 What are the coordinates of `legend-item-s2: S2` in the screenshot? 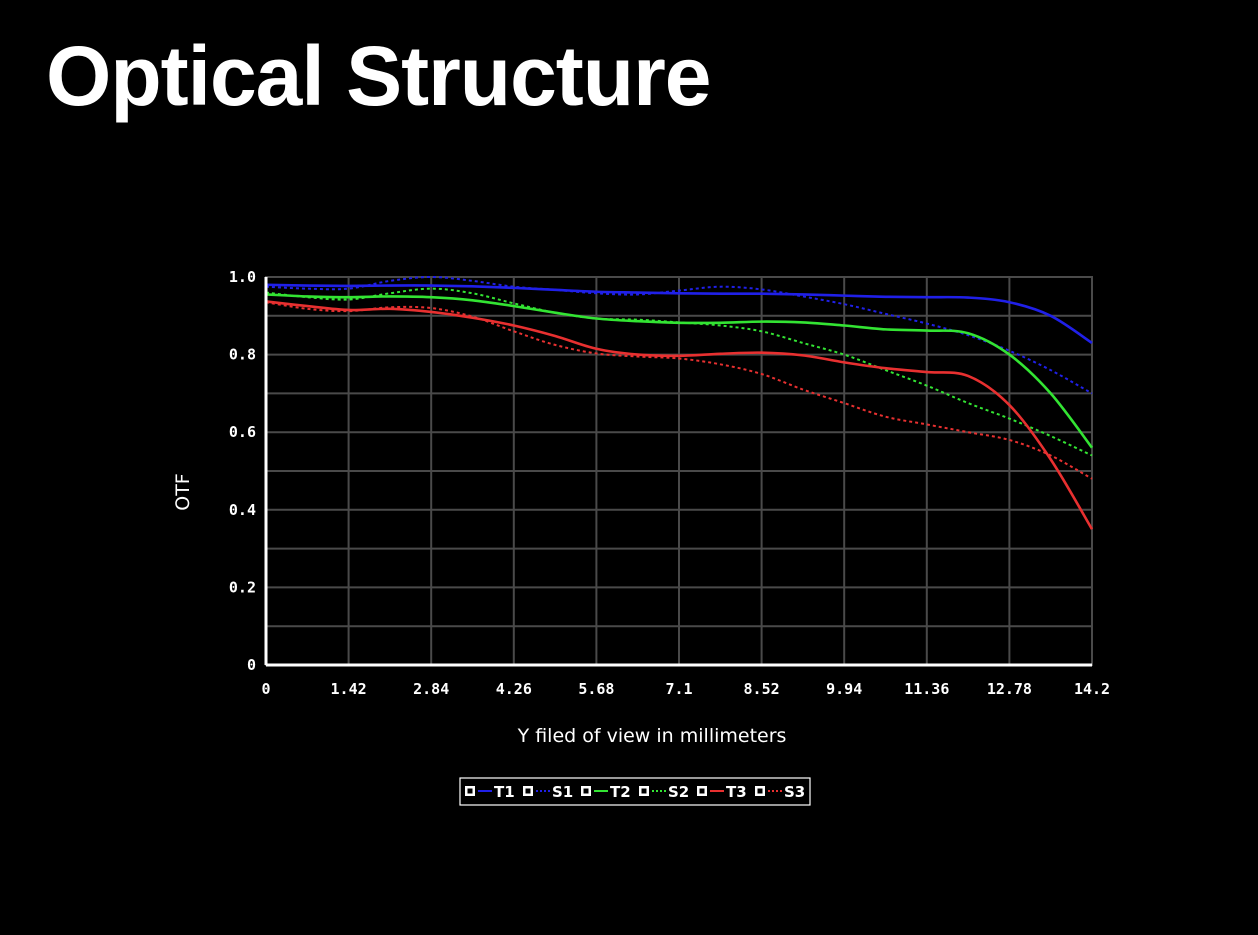 It's located at (664, 792).